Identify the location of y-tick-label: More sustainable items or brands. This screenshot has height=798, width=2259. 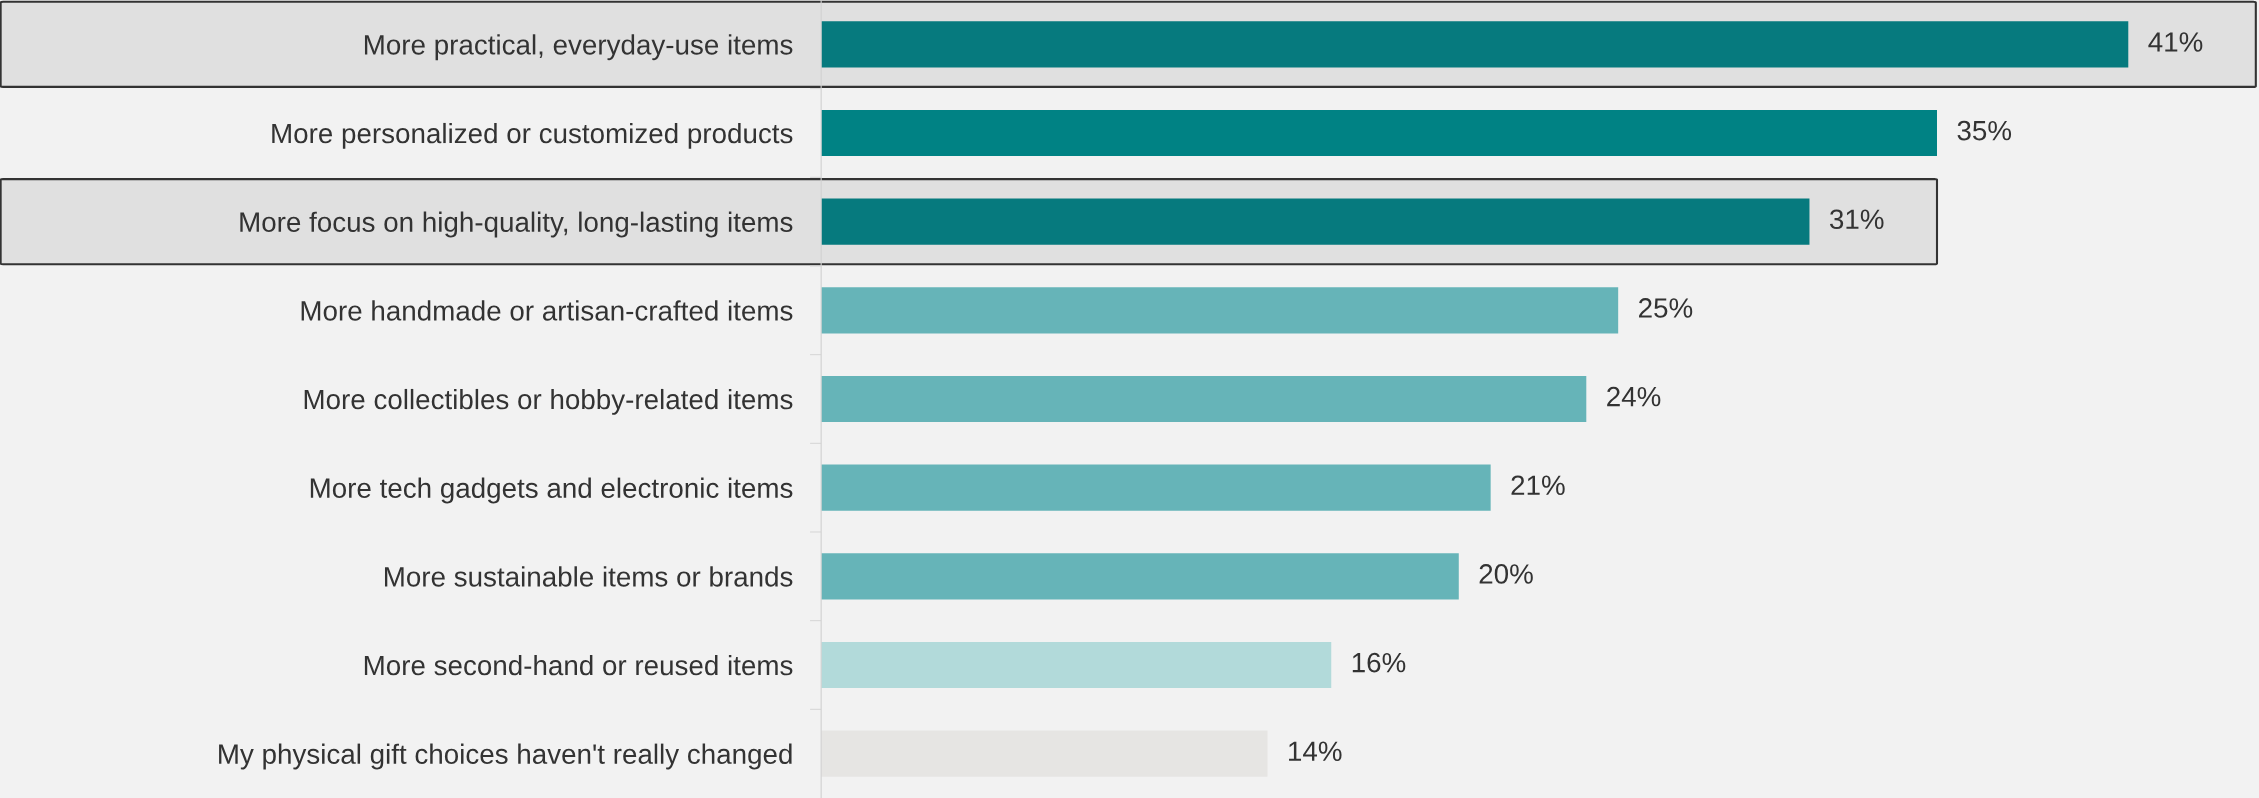
(588, 576).